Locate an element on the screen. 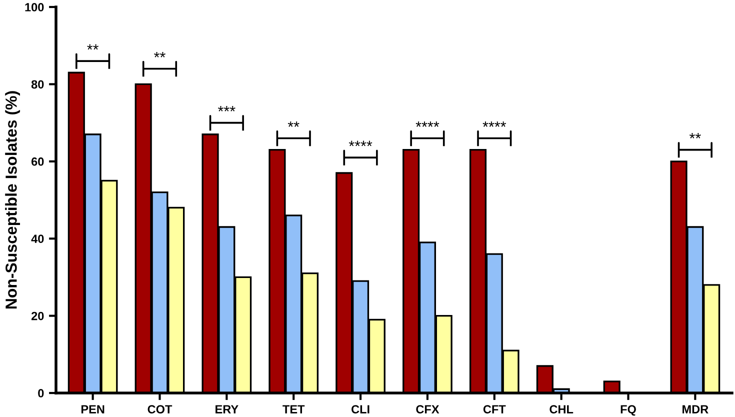 This screenshot has width=735, height=417. y-tick-label: 100 is located at coordinates (34, 7).